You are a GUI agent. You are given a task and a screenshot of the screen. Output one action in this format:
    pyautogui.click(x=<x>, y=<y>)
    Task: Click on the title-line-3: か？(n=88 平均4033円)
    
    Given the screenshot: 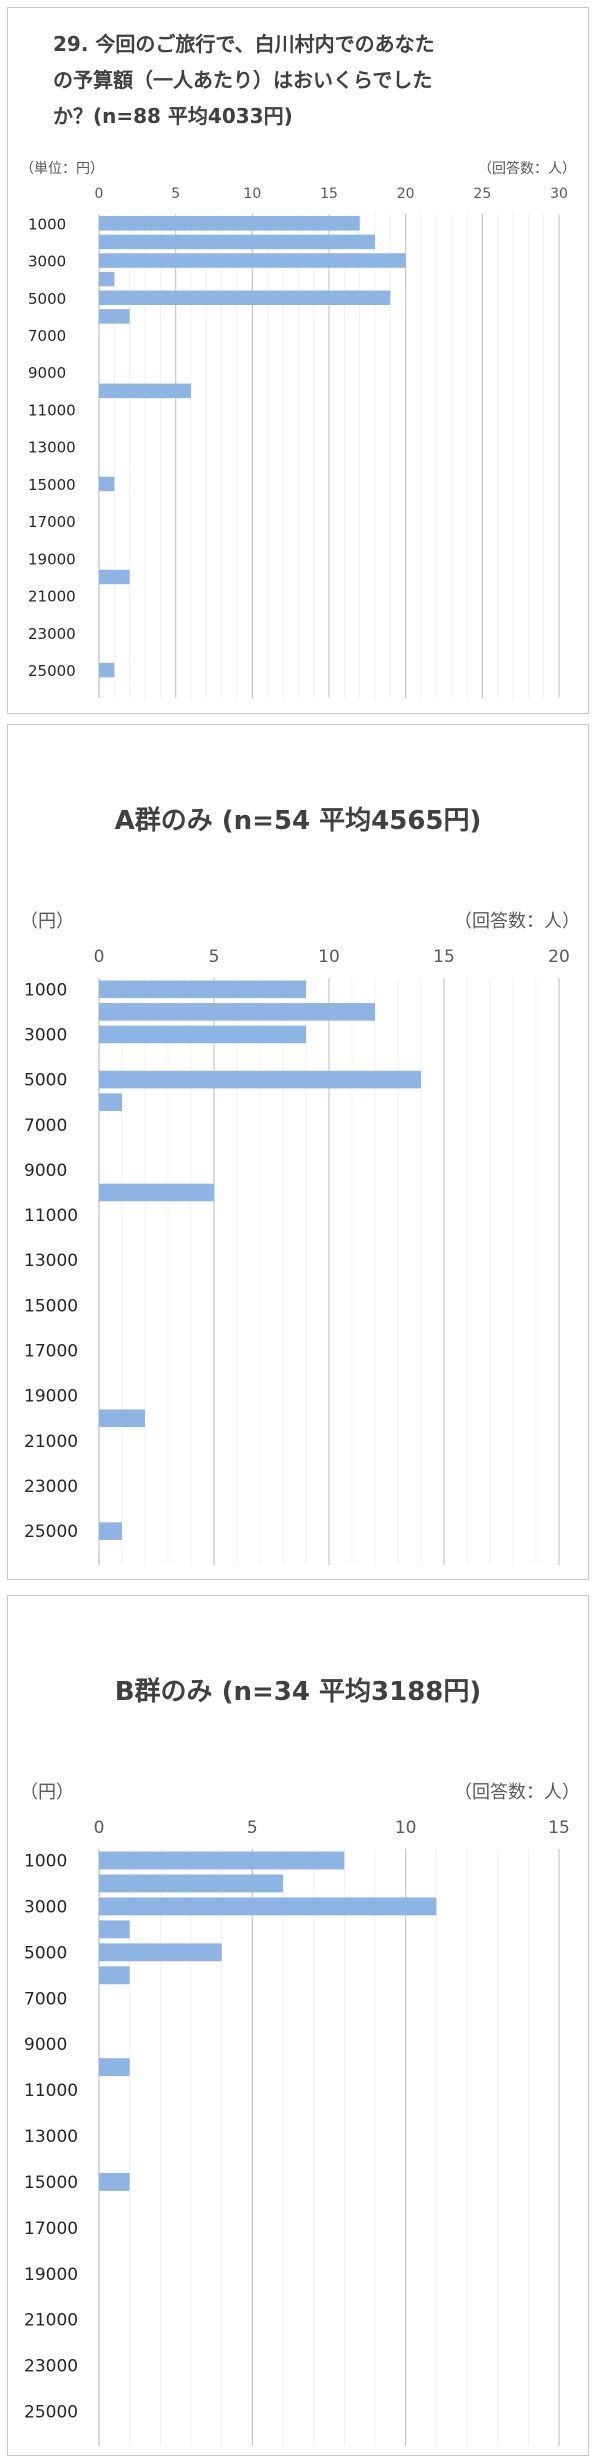 What is the action you would take?
    pyautogui.click(x=173, y=116)
    